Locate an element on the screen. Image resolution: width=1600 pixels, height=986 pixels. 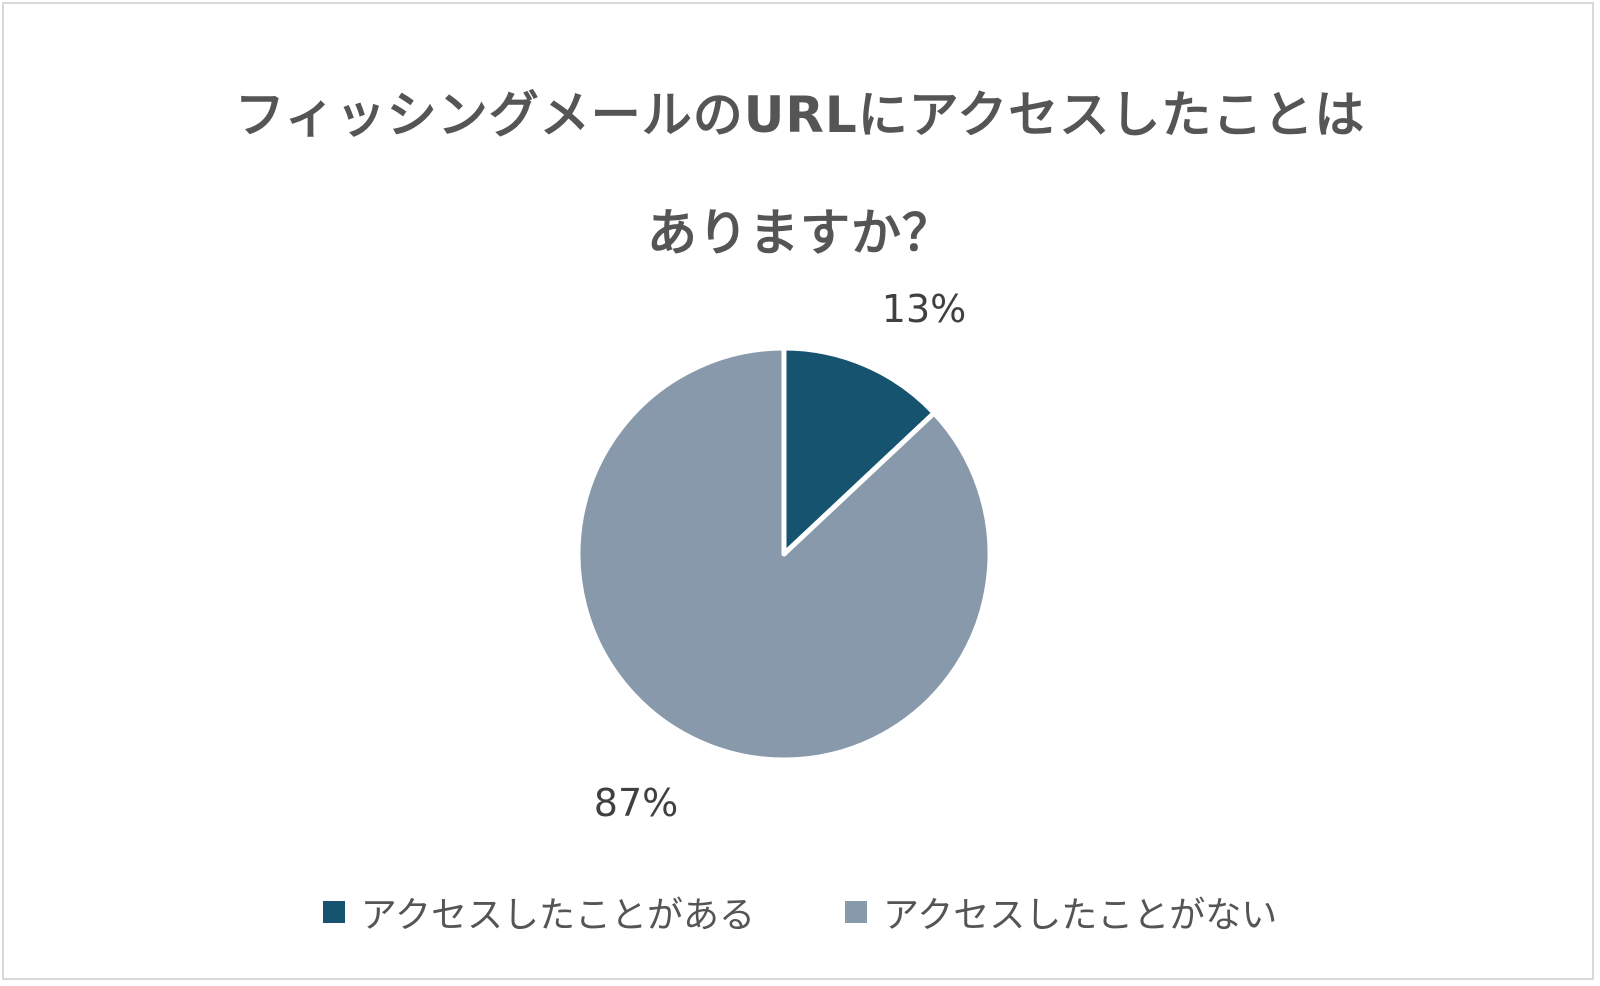
pie-slices is located at coordinates (784, 554).